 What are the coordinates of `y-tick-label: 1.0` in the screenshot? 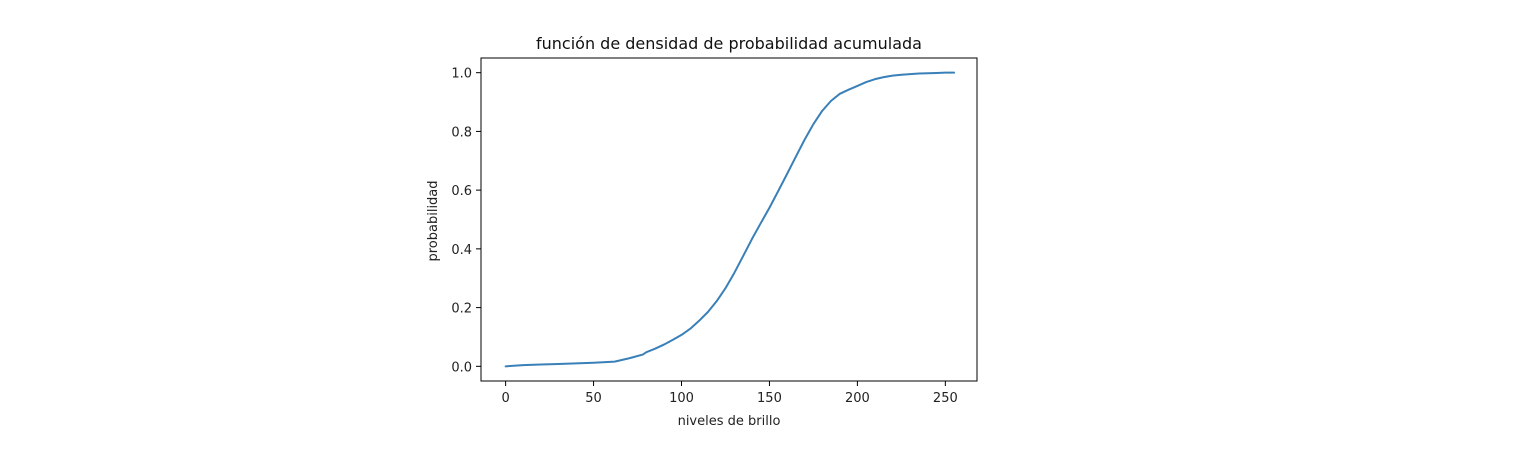 It's located at (461, 74).